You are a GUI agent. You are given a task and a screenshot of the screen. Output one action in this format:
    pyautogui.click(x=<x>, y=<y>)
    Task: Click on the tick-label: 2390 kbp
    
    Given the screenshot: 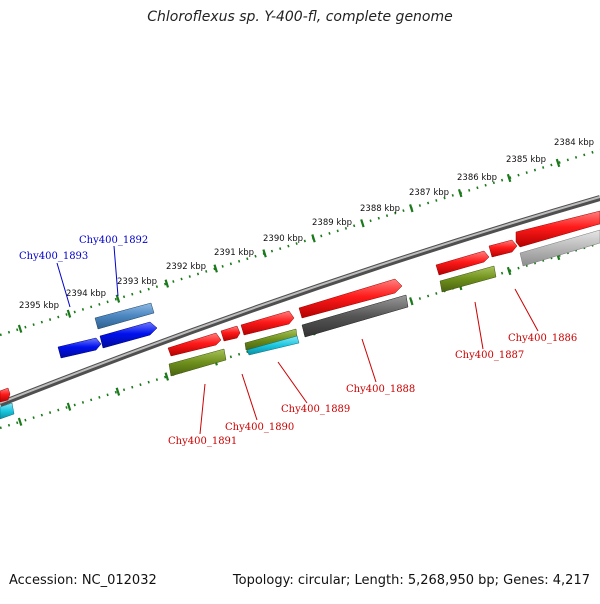 What is the action you would take?
    pyautogui.click(x=283, y=239)
    